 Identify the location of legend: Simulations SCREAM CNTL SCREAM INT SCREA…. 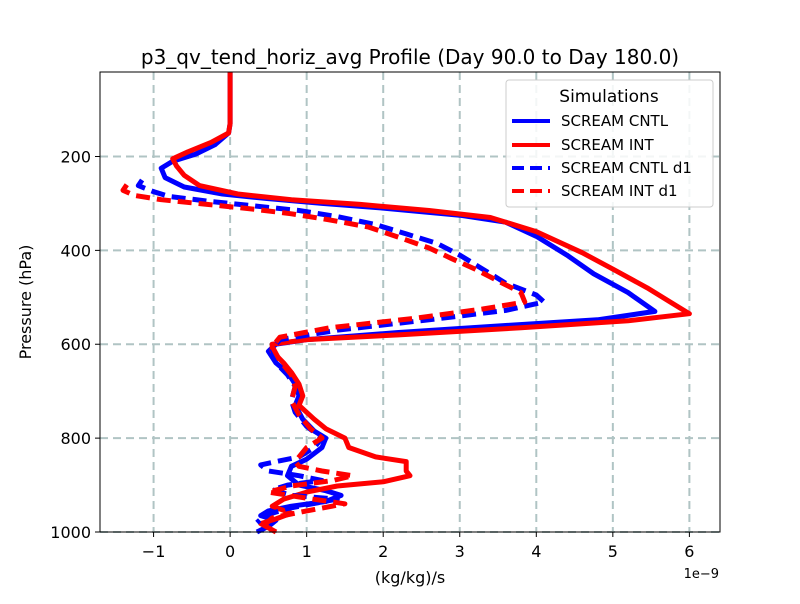
(609, 143).